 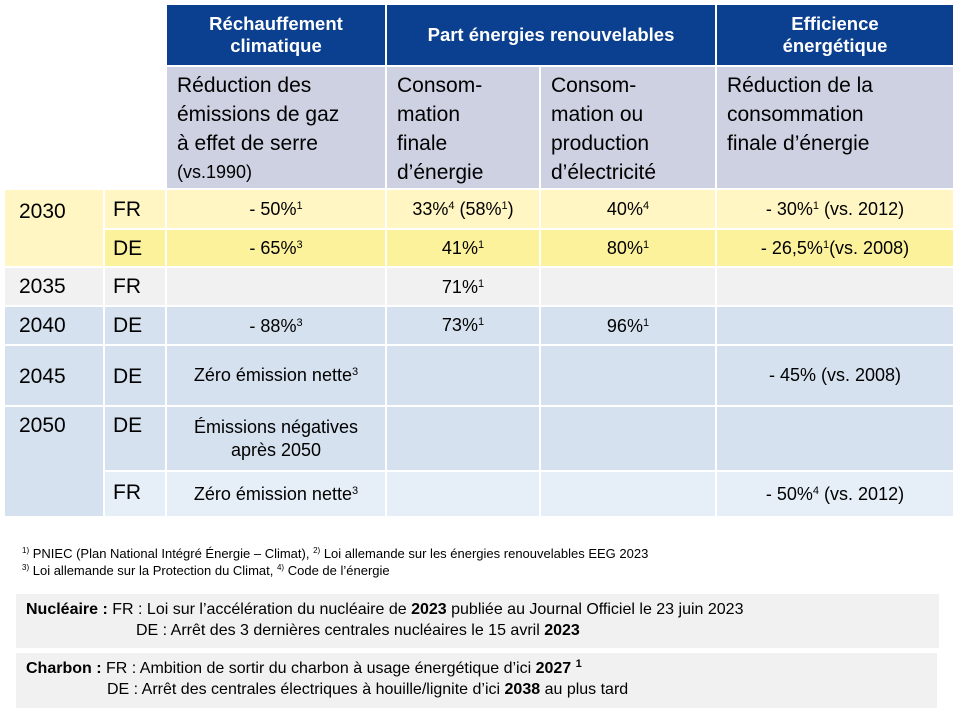 What do you see at coordinates (247, 143) in the screenshot?
I see `subheader-ghg-line: à effet de serre` at bounding box center [247, 143].